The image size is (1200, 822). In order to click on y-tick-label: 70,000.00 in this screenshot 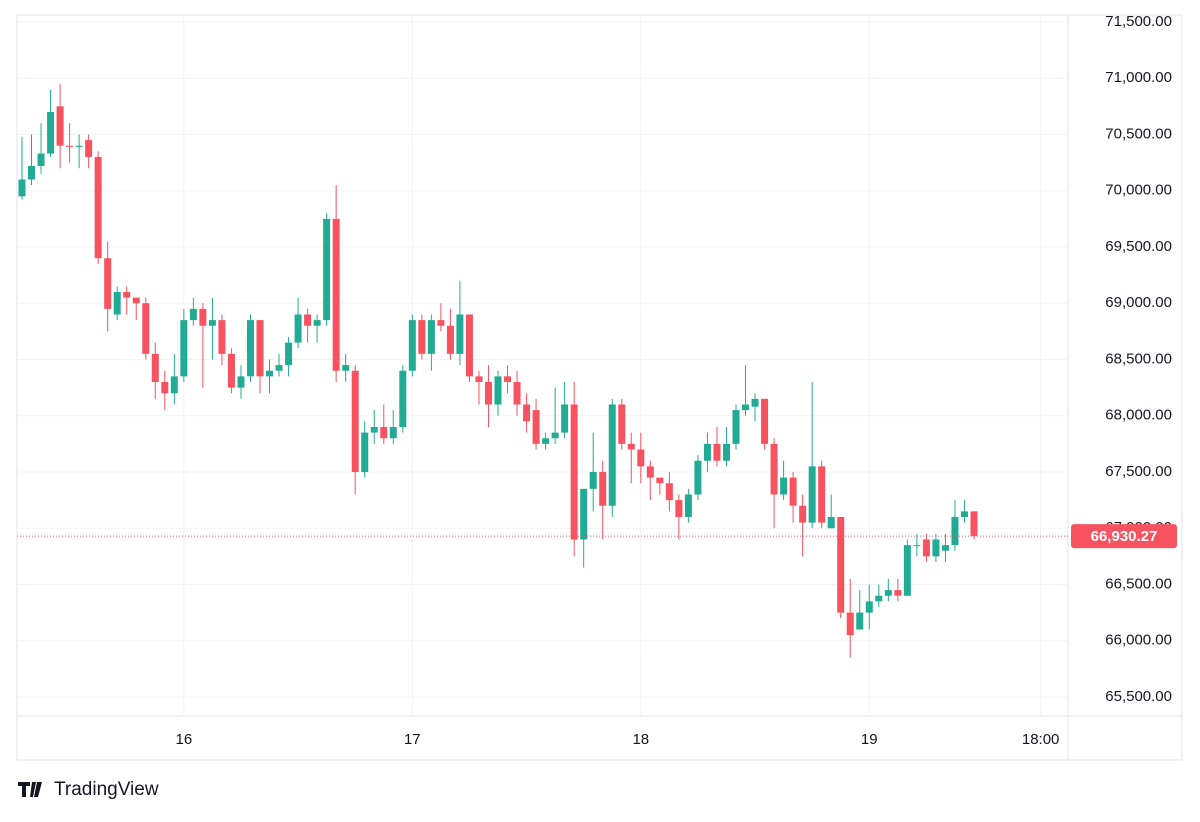, I will do `click(1138, 190)`.